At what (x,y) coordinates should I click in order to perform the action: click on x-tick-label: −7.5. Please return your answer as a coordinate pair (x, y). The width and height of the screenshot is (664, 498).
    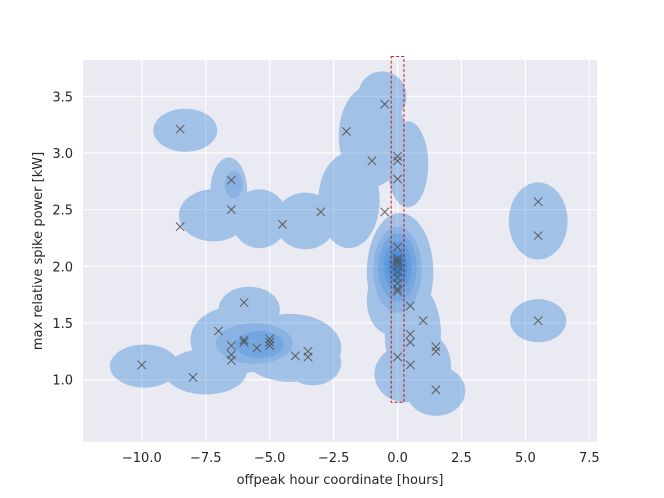
    Looking at the image, I should click on (206, 458).